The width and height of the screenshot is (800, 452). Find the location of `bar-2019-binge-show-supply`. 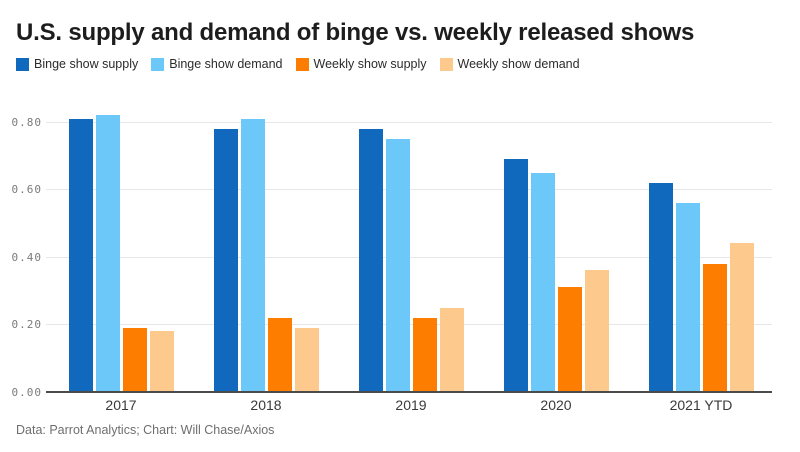

bar-2019-binge-show-supply is located at coordinates (370, 260).